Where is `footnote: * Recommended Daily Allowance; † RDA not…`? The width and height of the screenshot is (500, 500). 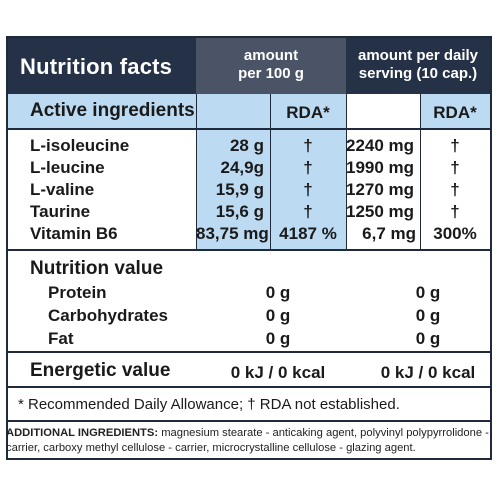 footnote: * Recommended Daily Allowance; † RDA not… is located at coordinates (209, 404).